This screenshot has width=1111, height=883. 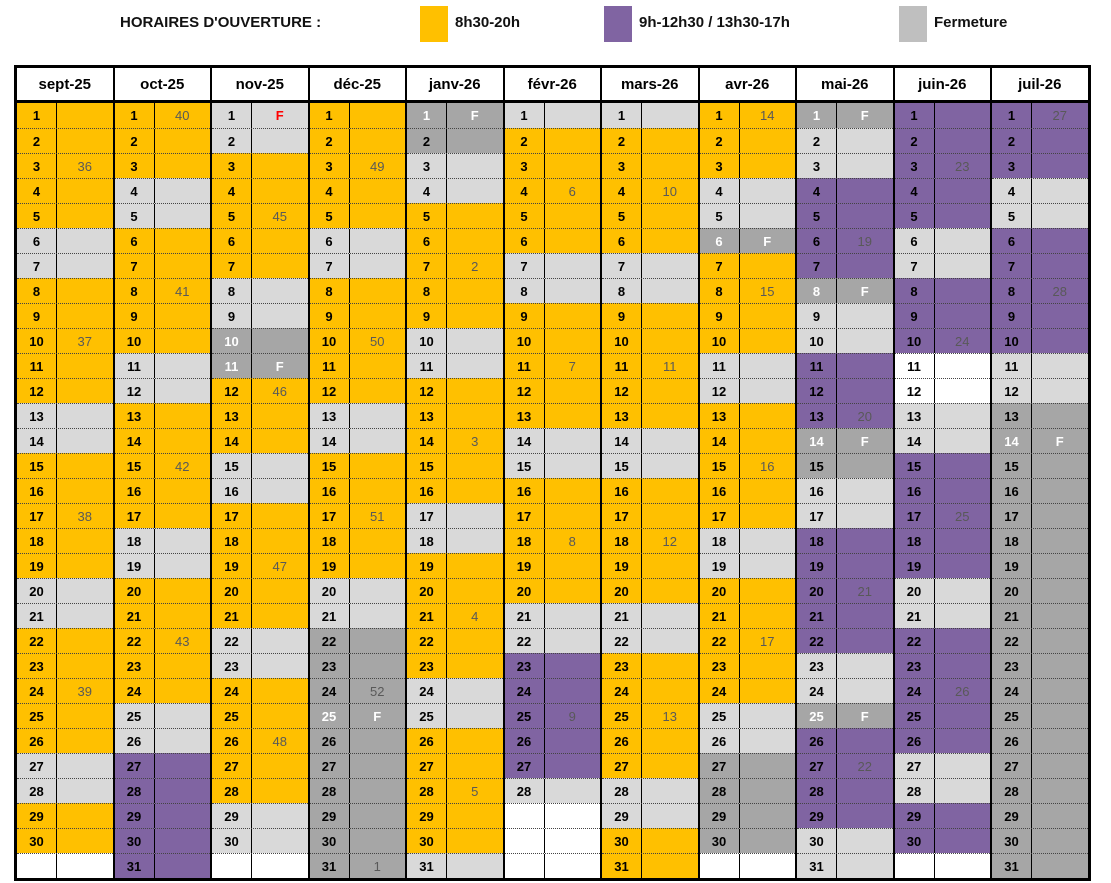 I want to click on day-cell: 27, so click(x=720, y=766).